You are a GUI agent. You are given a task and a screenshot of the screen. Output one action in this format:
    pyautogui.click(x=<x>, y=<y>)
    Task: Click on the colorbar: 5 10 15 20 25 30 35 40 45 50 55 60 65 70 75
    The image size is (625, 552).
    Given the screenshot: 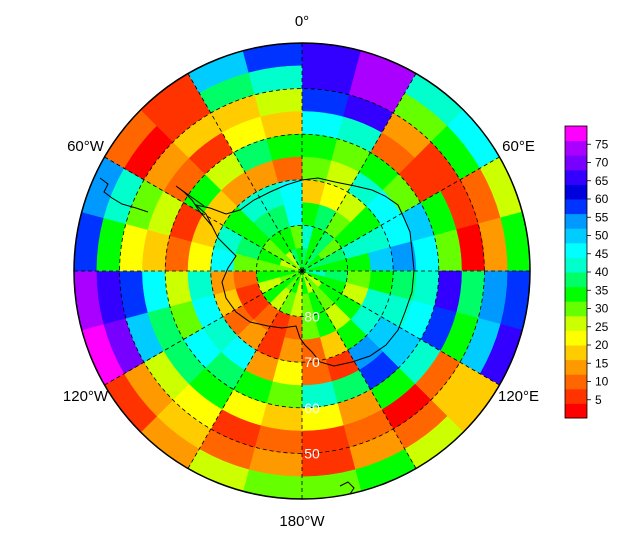 What is the action you would take?
    pyautogui.click(x=586, y=272)
    